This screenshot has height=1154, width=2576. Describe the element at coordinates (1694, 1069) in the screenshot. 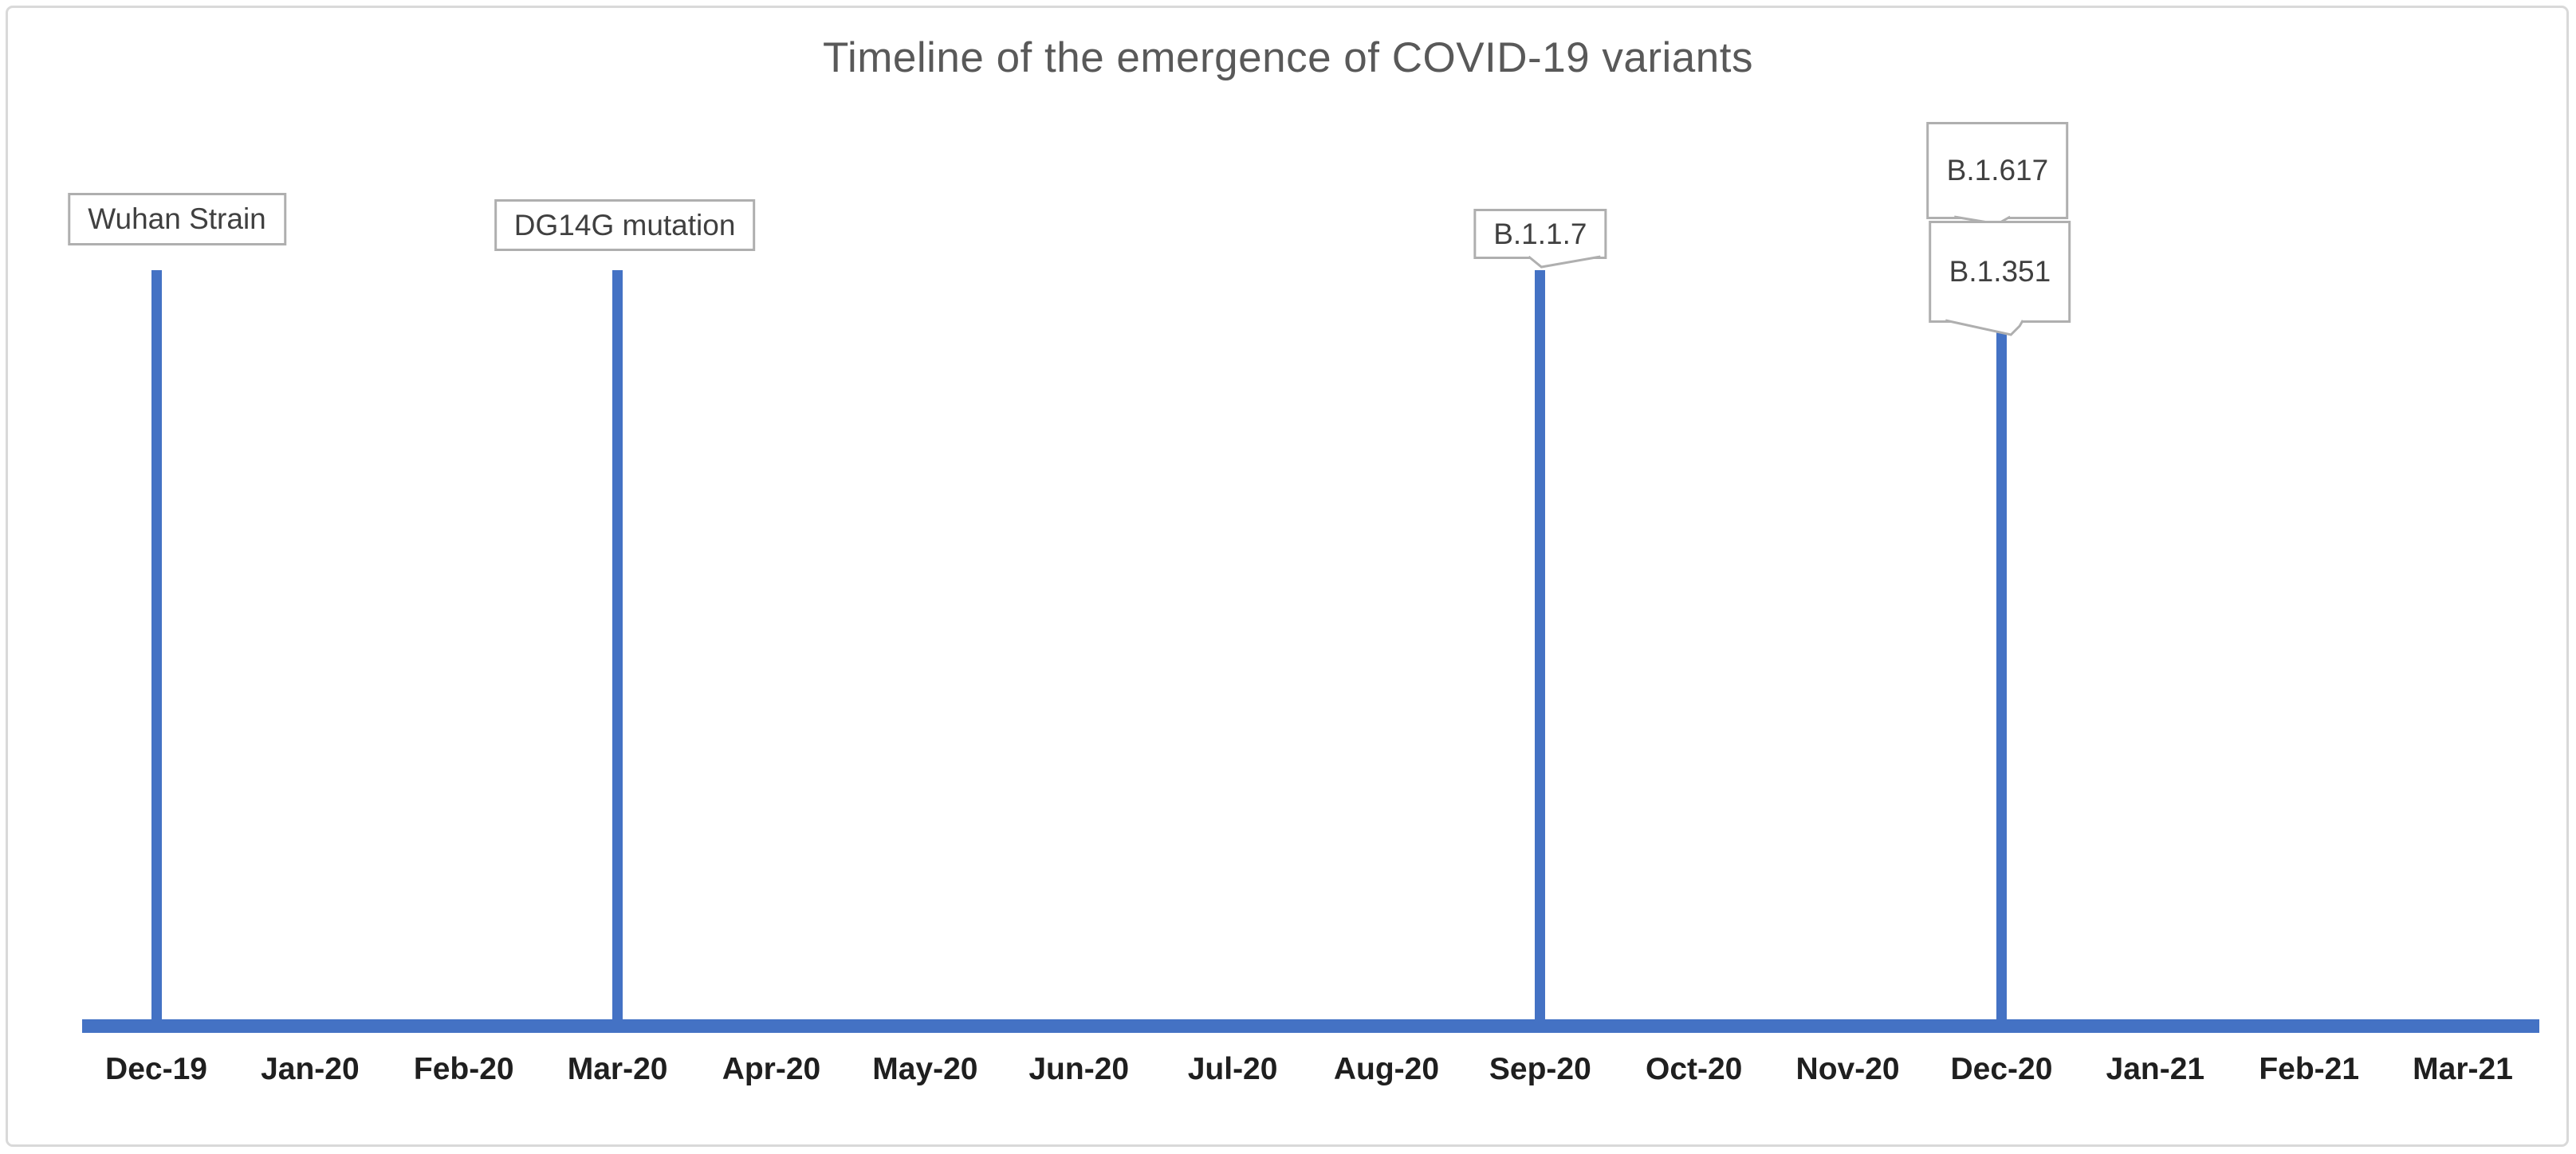

I see `axis-month-label: Oct-20` at that location.